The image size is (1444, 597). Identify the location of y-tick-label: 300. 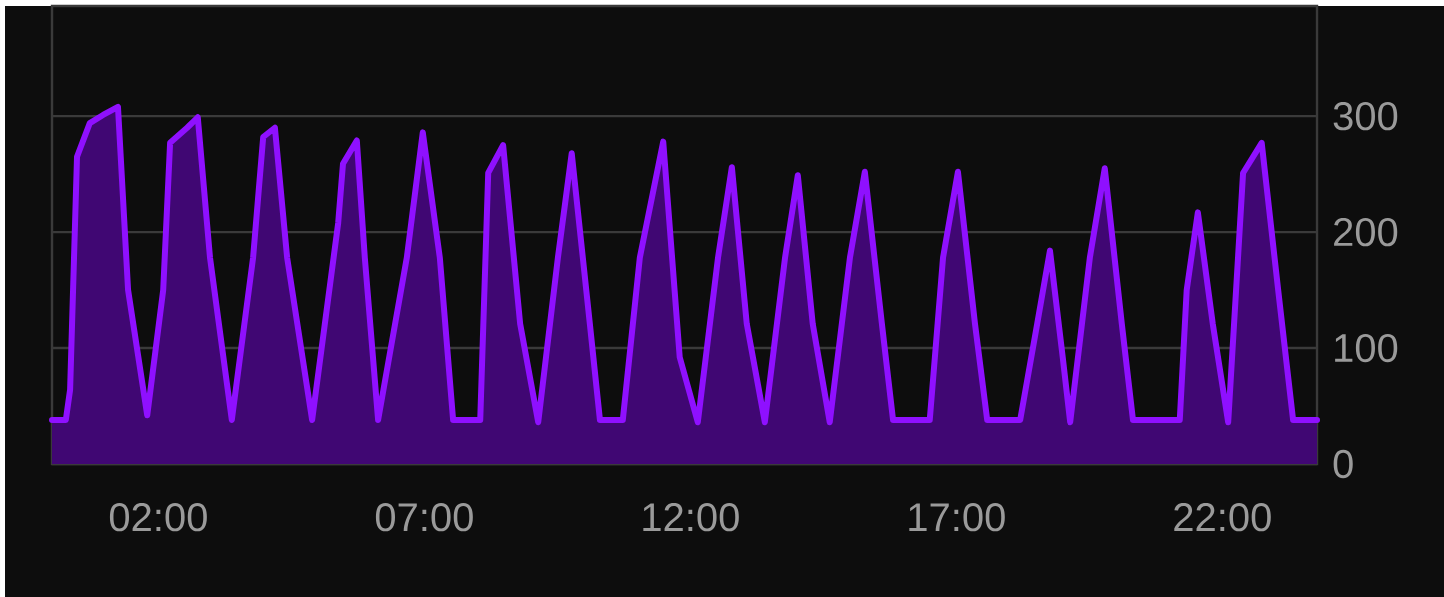
(1365, 116).